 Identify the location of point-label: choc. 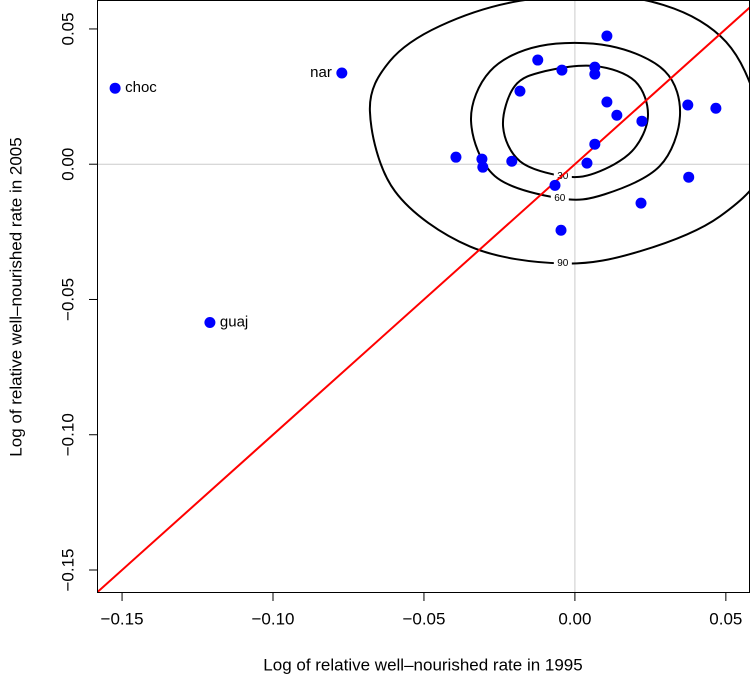
(141, 87).